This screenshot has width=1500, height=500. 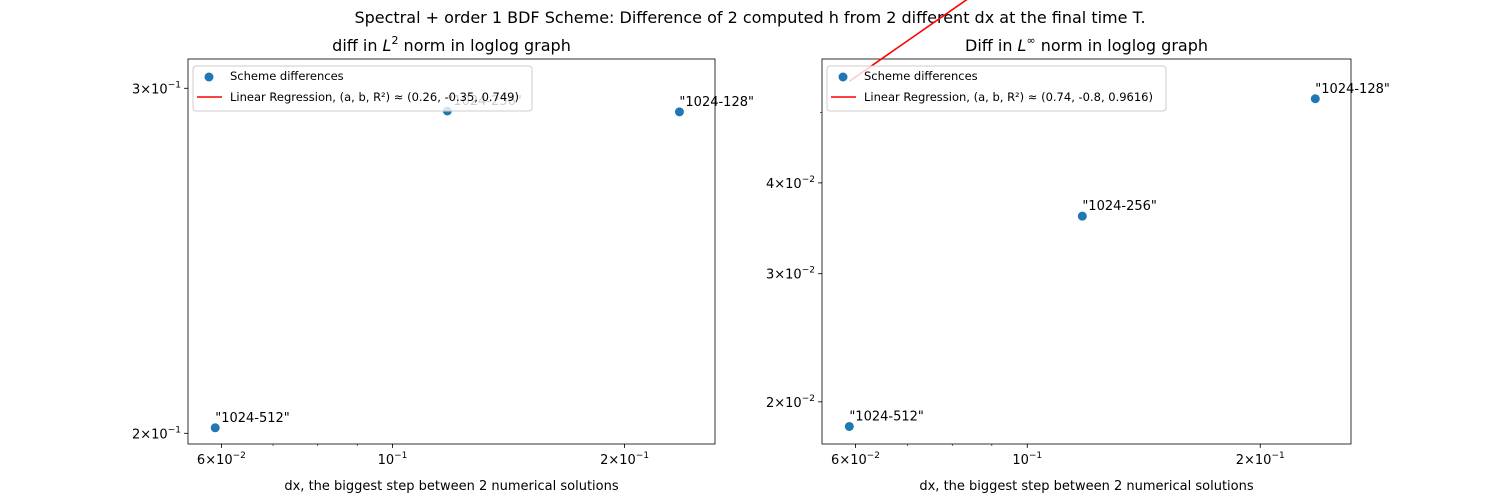 I want to click on chart-title-sup: 2, so click(x=394, y=40).